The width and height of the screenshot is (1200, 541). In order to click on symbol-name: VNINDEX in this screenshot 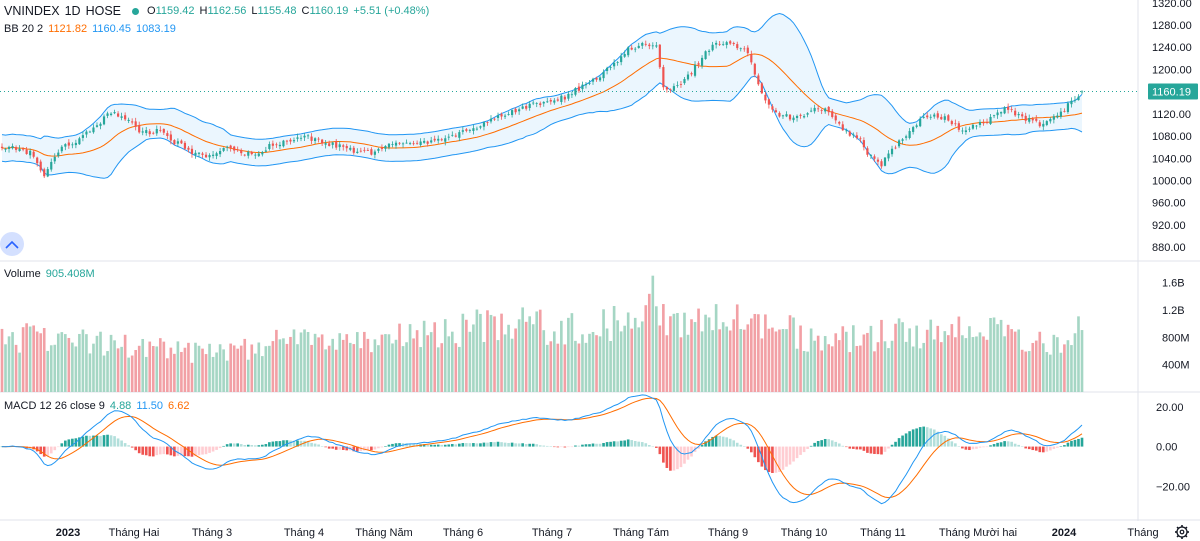, I will do `click(32, 11)`.